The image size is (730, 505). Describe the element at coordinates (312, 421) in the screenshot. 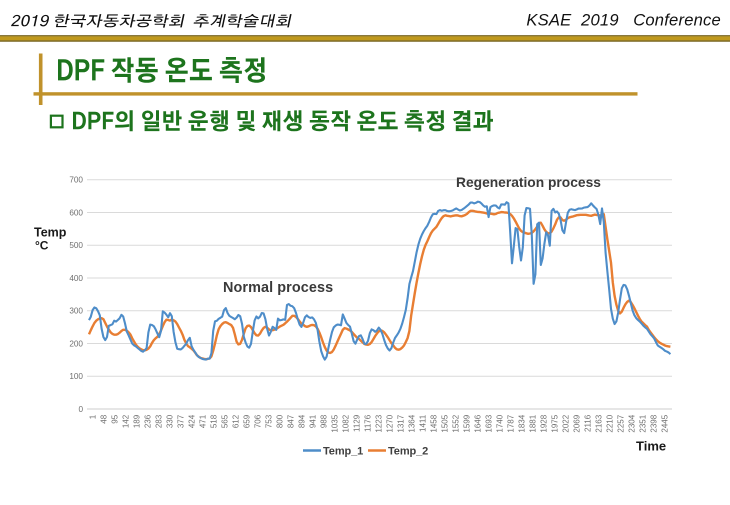

I see `svg-text: 941` at that location.